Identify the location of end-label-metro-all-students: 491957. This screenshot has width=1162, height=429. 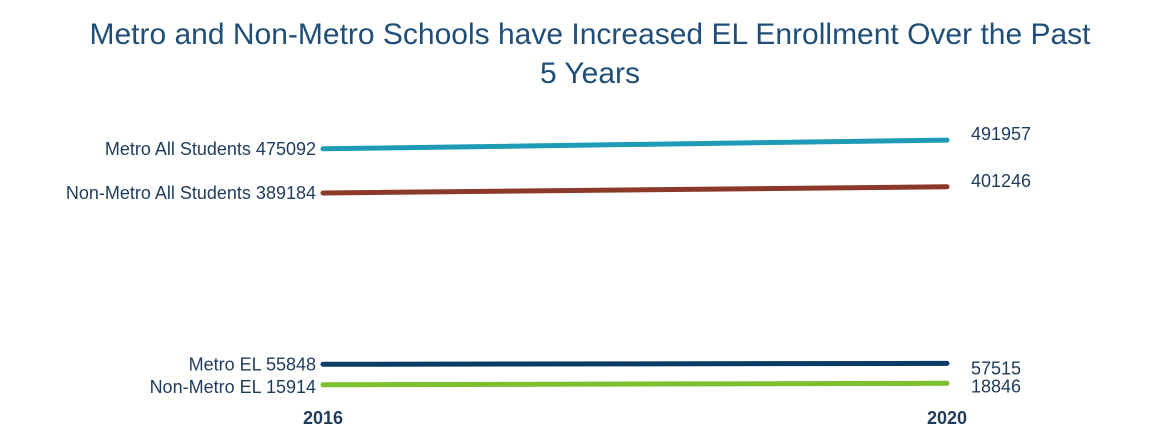
(1001, 134).